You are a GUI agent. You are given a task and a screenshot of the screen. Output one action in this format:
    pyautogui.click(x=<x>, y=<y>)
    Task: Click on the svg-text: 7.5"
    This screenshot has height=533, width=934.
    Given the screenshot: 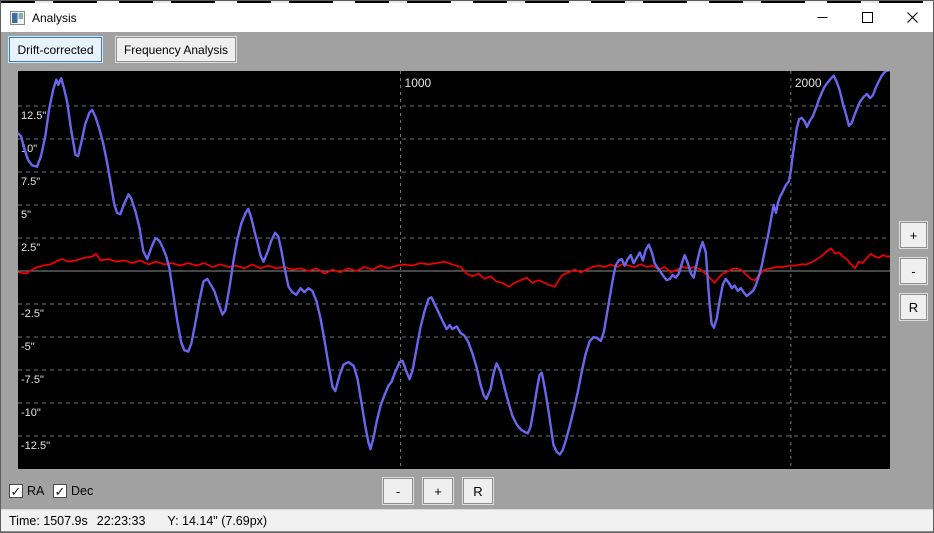 What is the action you would take?
    pyautogui.click(x=30, y=182)
    